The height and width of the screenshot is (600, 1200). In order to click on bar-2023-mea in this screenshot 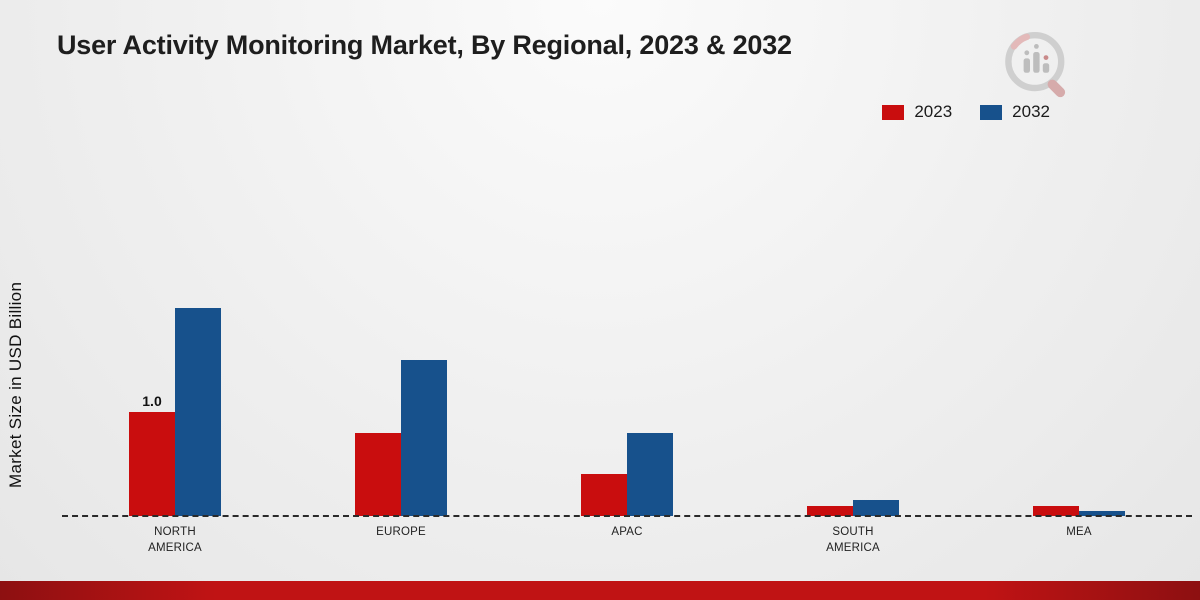, I will do `click(1056, 510)`.